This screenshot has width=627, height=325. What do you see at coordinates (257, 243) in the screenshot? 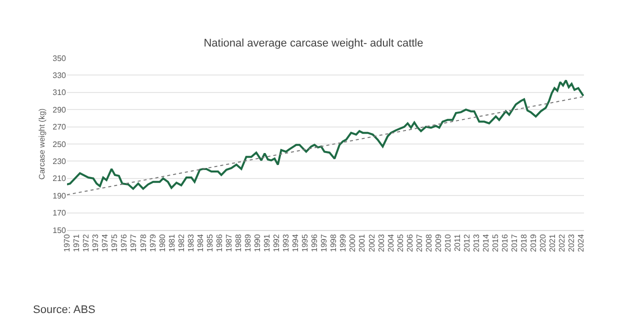
I see `x-tick-label: 1990` at bounding box center [257, 243].